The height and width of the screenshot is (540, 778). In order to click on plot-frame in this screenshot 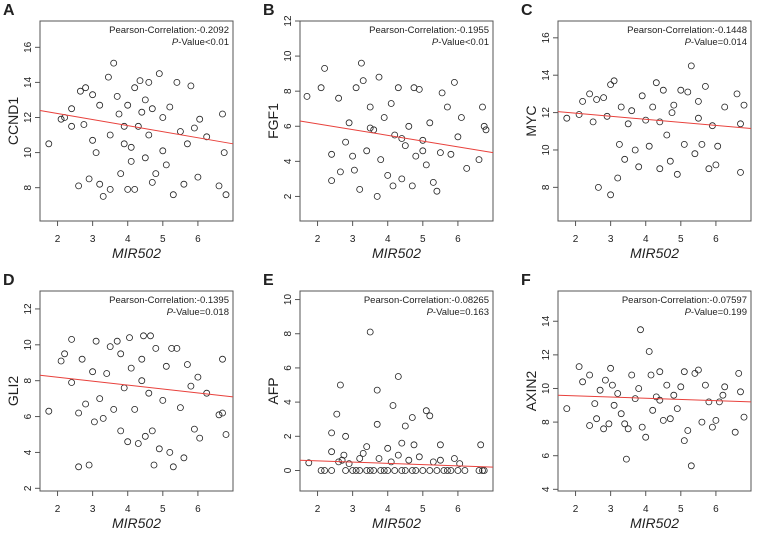, I will do `click(396, 391)`.